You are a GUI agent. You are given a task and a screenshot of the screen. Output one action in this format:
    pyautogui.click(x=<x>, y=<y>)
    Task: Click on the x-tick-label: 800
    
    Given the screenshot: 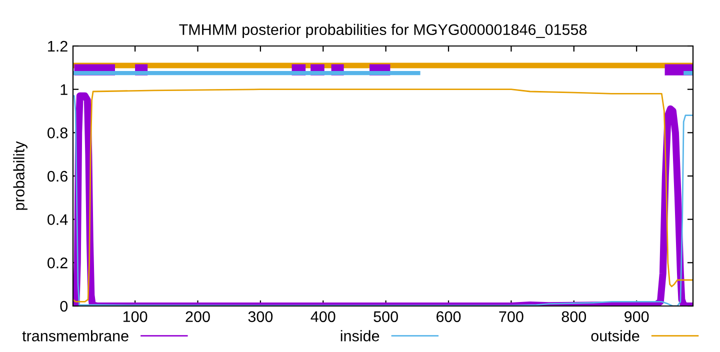 What is the action you would take?
    pyautogui.click(x=574, y=316)
    